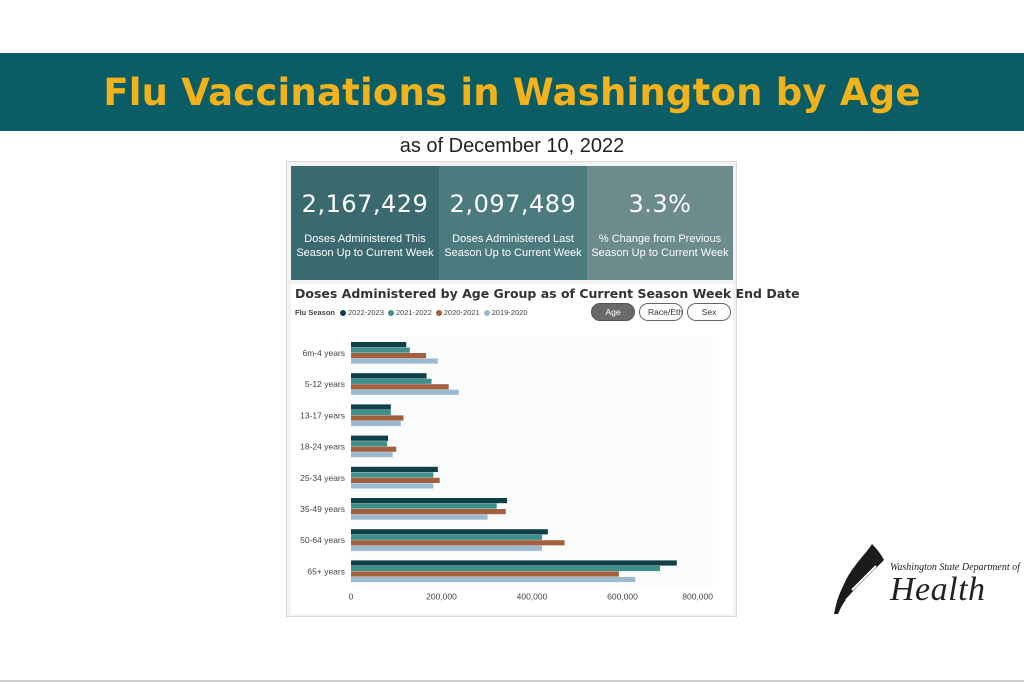 The image size is (1024, 682). Describe the element at coordinates (458, 543) in the screenshot. I see `bar-2020-2021-50-64 years` at that location.